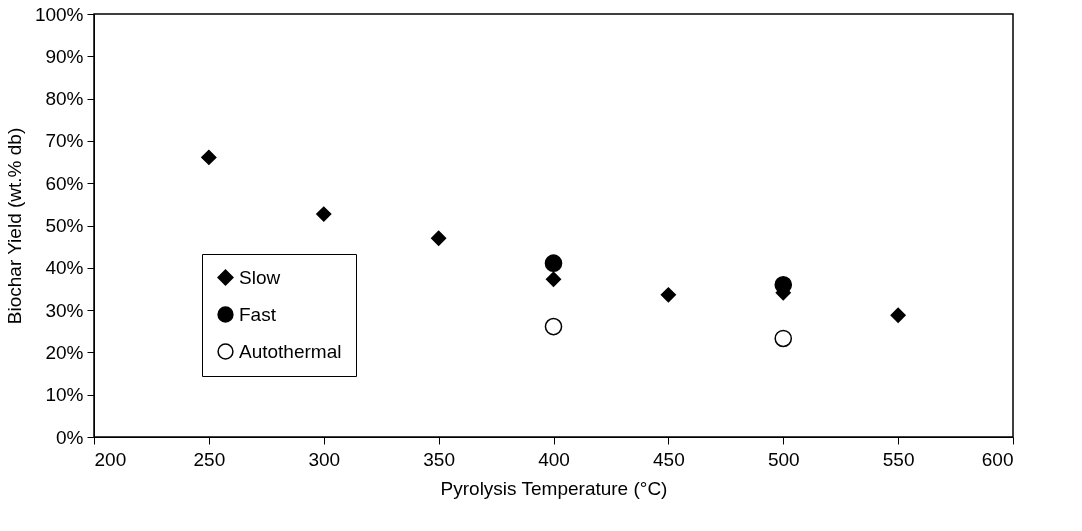  What do you see at coordinates (64, 310) in the screenshot?
I see `y-tick-label: 30%` at bounding box center [64, 310].